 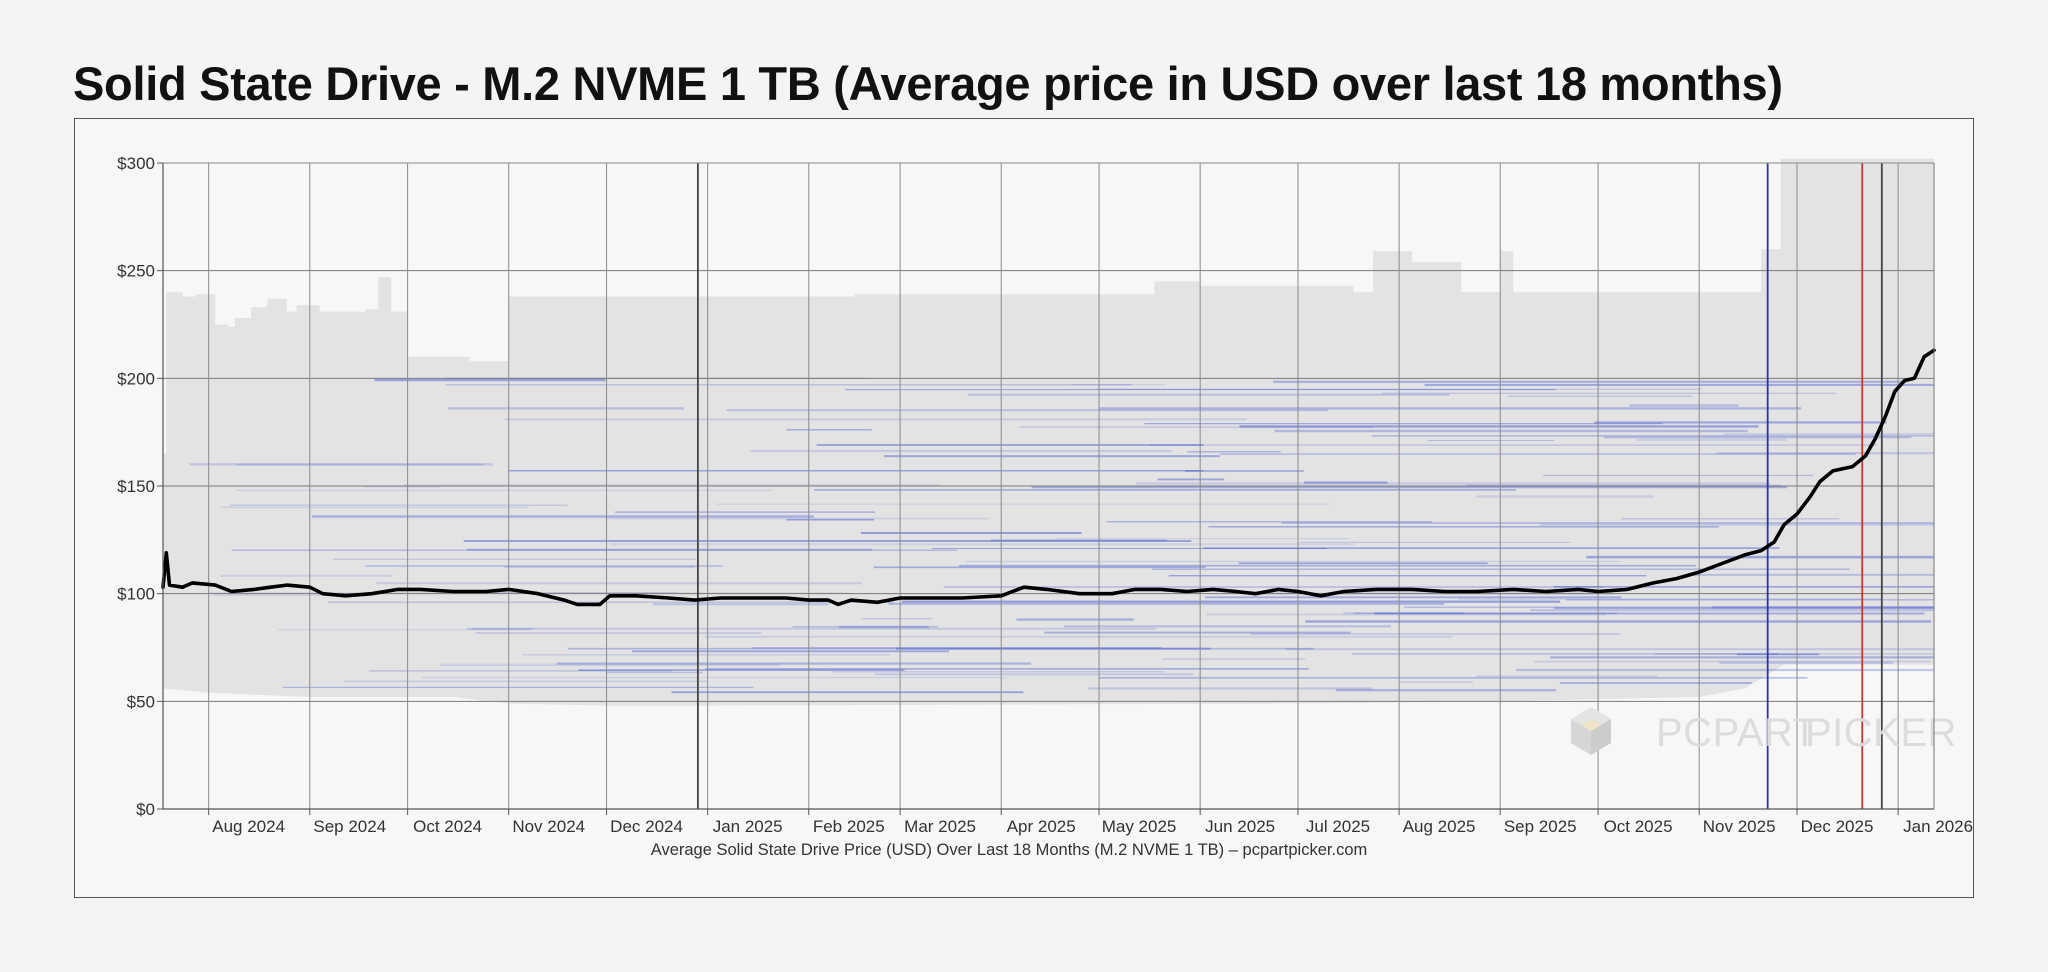 What do you see at coordinates (1439, 826) in the screenshot?
I see `x-tick-label: Aug 2025` at bounding box center [1439, 826].